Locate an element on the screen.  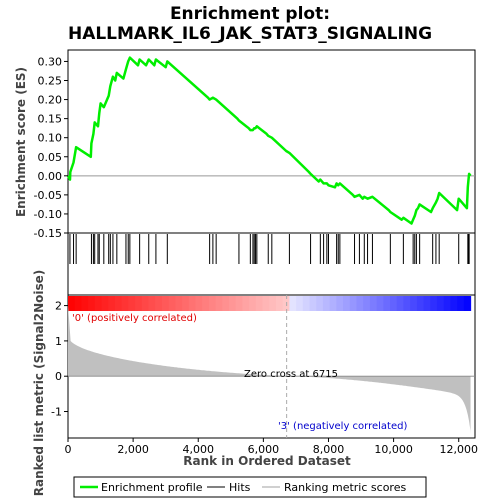
positive-correlation-label: '0' (positively correlated) is located at coordinates (134, 318).